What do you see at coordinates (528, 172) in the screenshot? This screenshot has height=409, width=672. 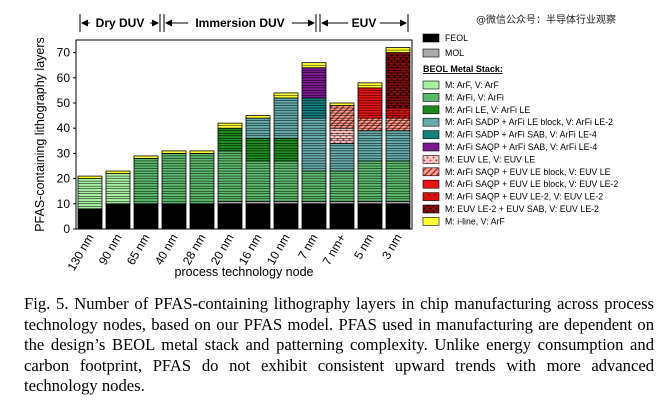 I see `legend-label: M: ArFi SAQP + EUV LE block, V: EUV LE` at bounding box center [528, 172].